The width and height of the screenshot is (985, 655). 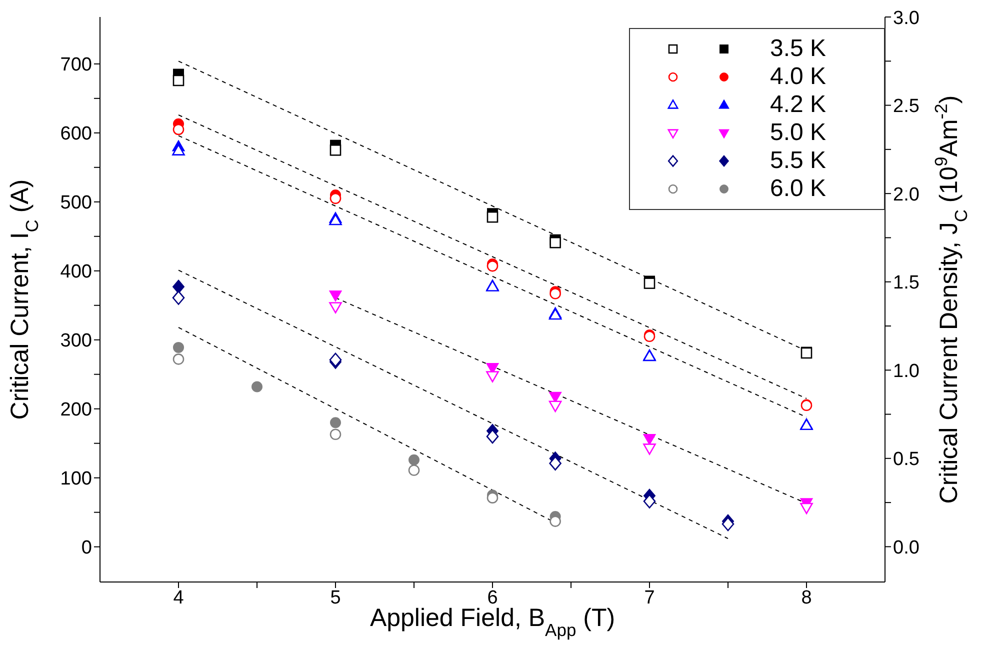 I want to click on y2-tick-label: 2.5, so click(x=906, y=107).